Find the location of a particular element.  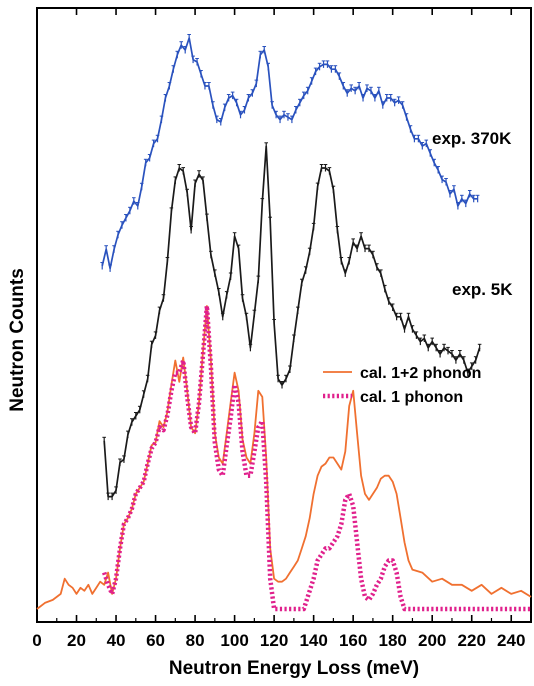

y-axis-label: Neutron Counts is located at coordinates (17, 340).